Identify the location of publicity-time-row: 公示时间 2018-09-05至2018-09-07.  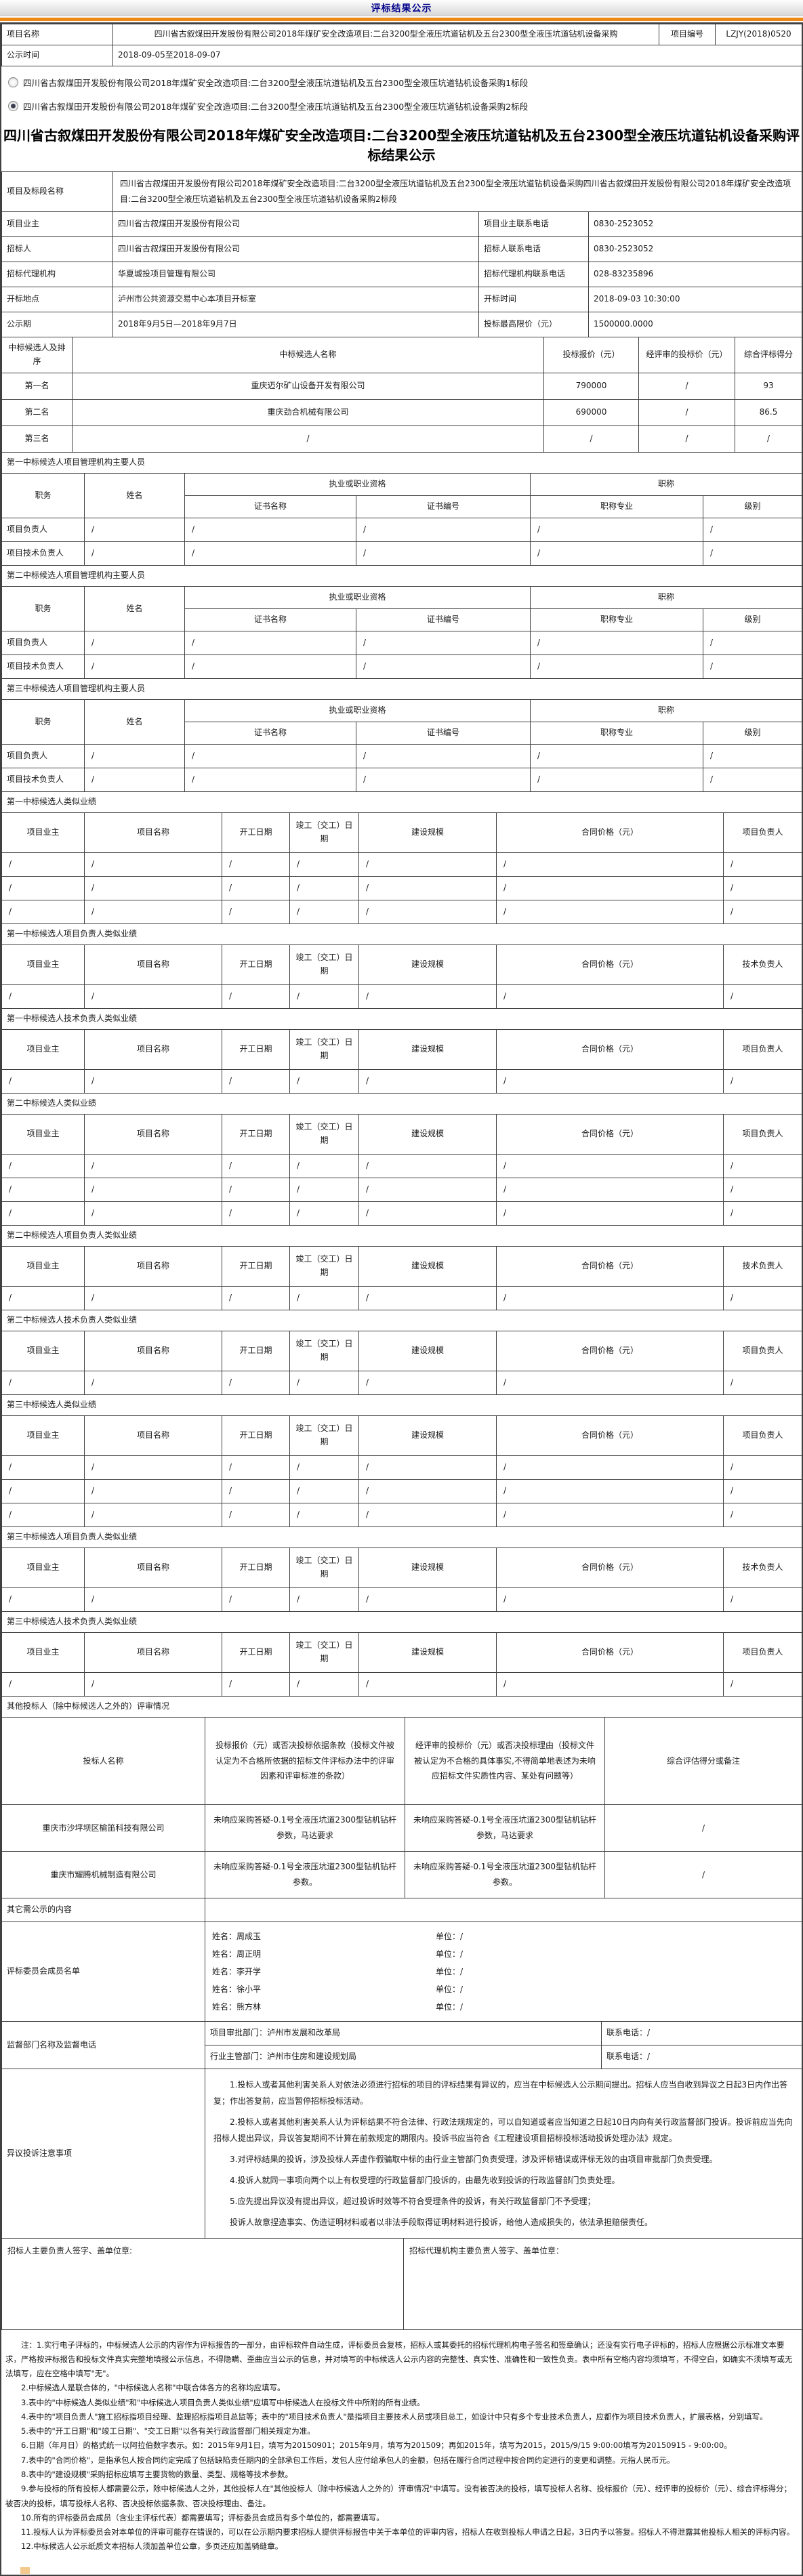
(401, 55).